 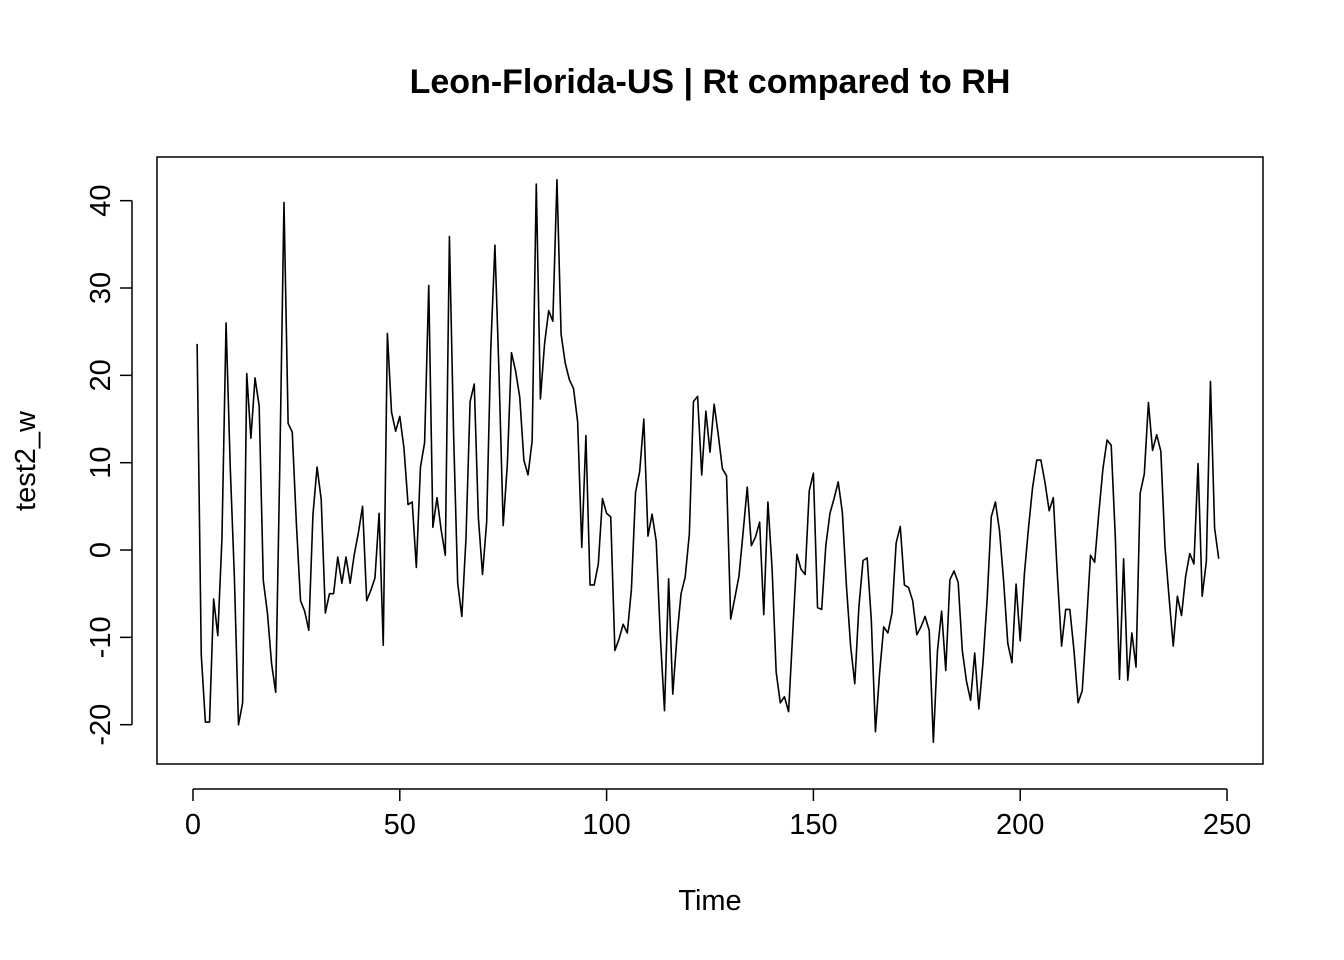 What do you see at coordinates (400, 825) in the screenshot?
I see `x-tick-label: 50` at bounding box center [400, 825].